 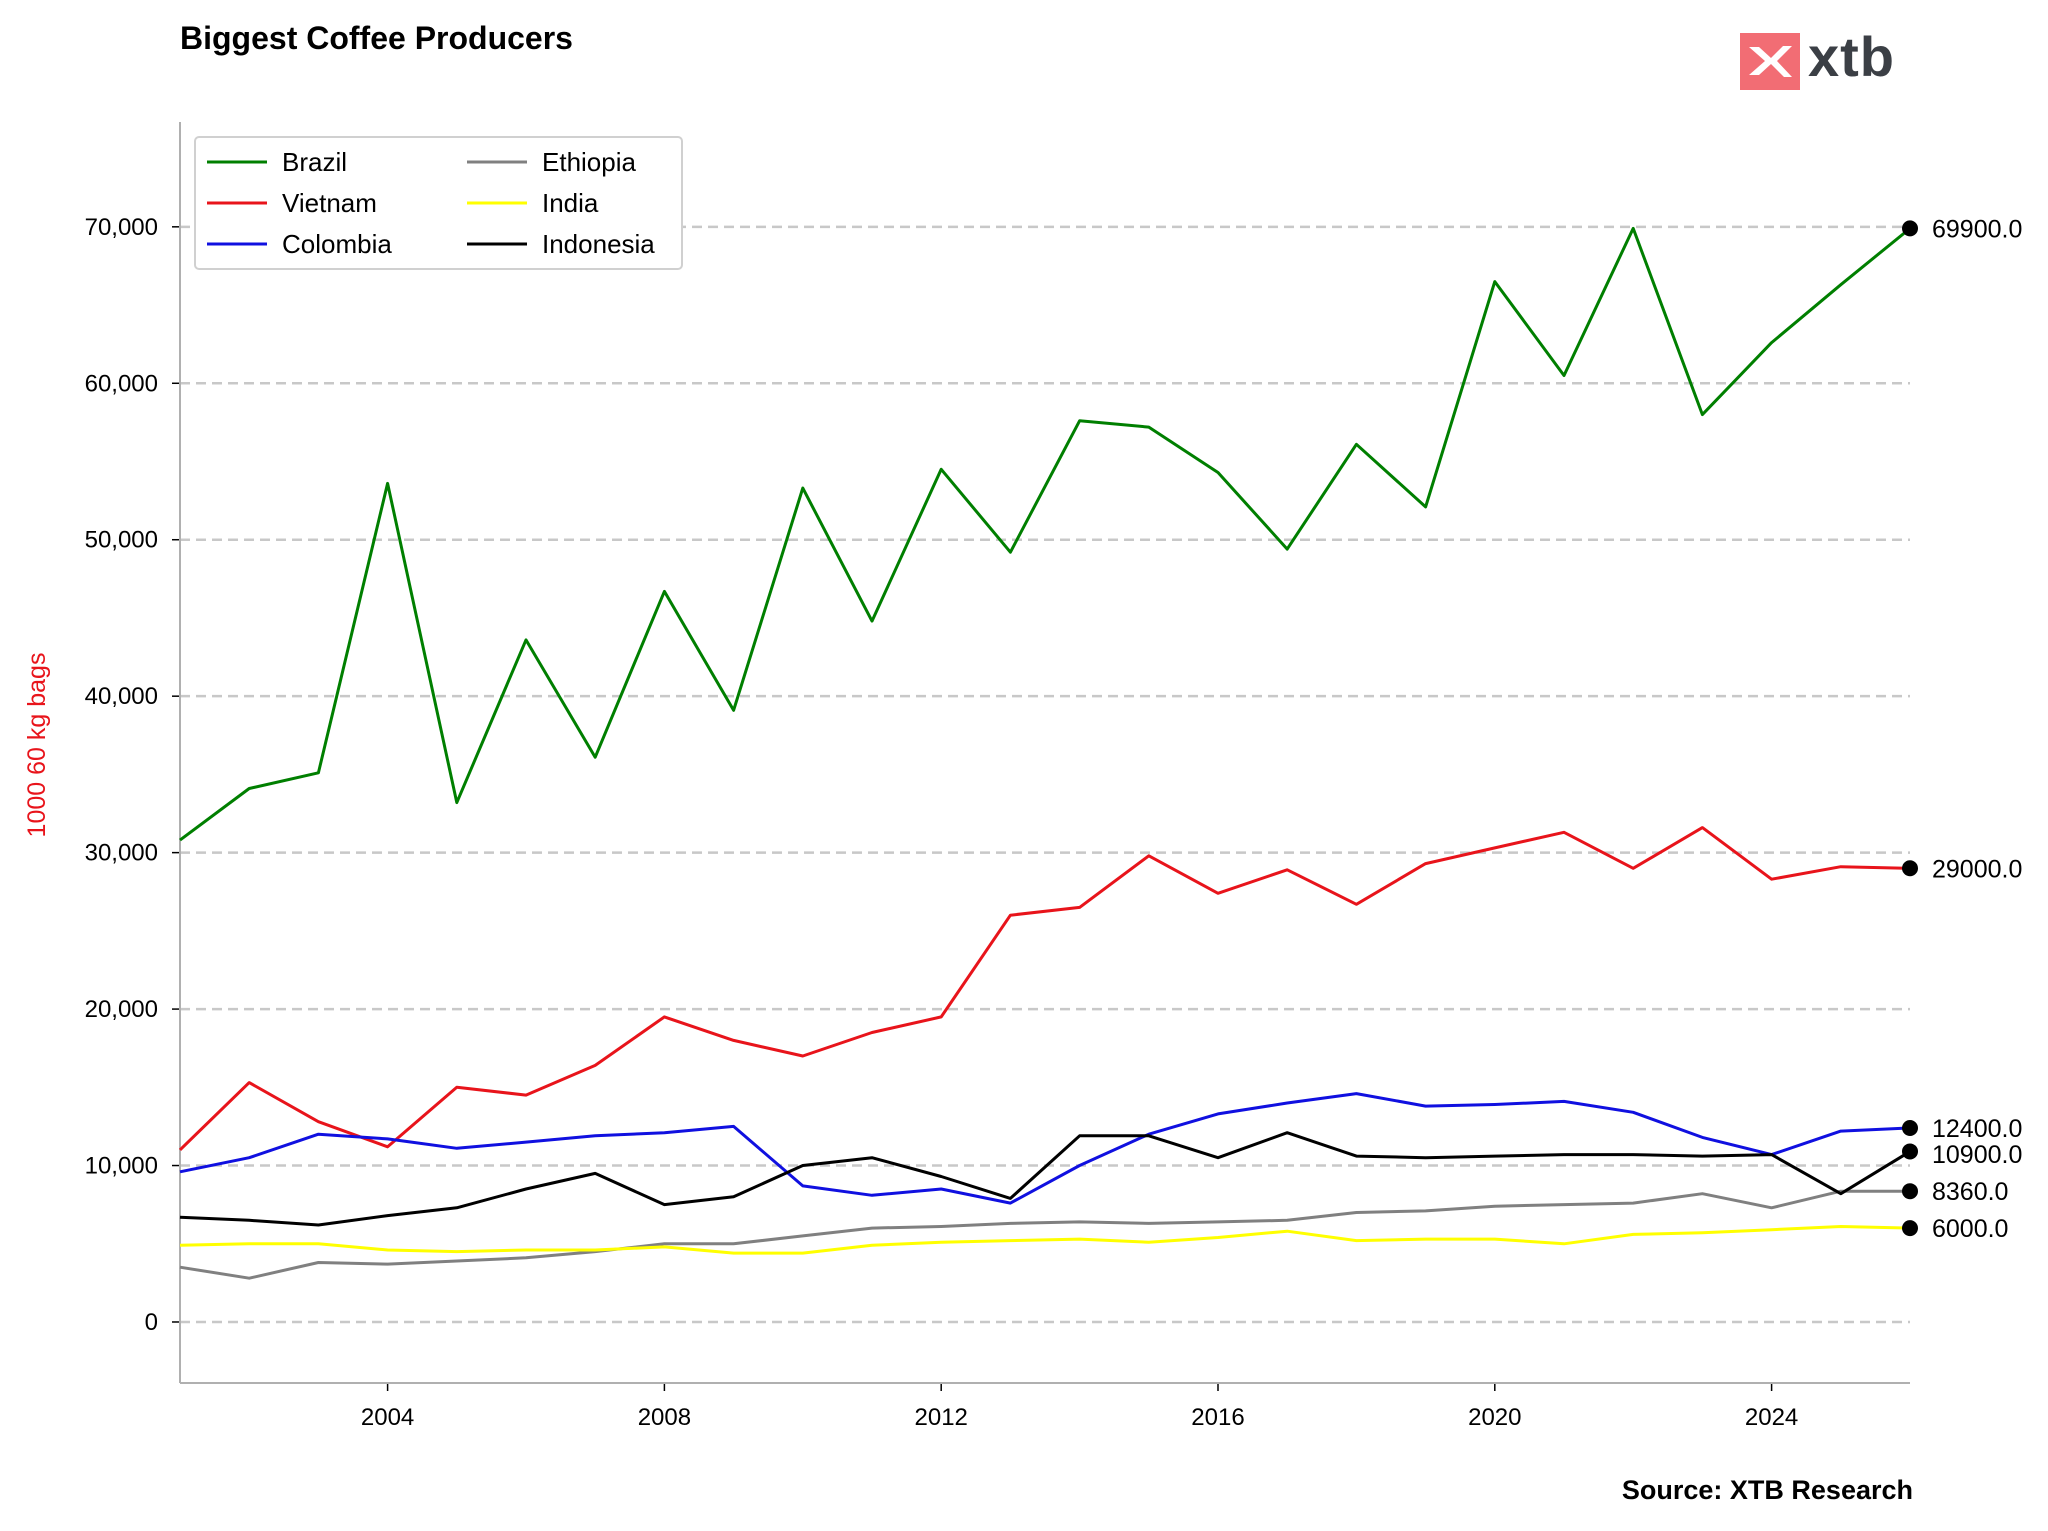 I want to click on source-note: Source: XTB Research, so click(x=1767, y=1490).